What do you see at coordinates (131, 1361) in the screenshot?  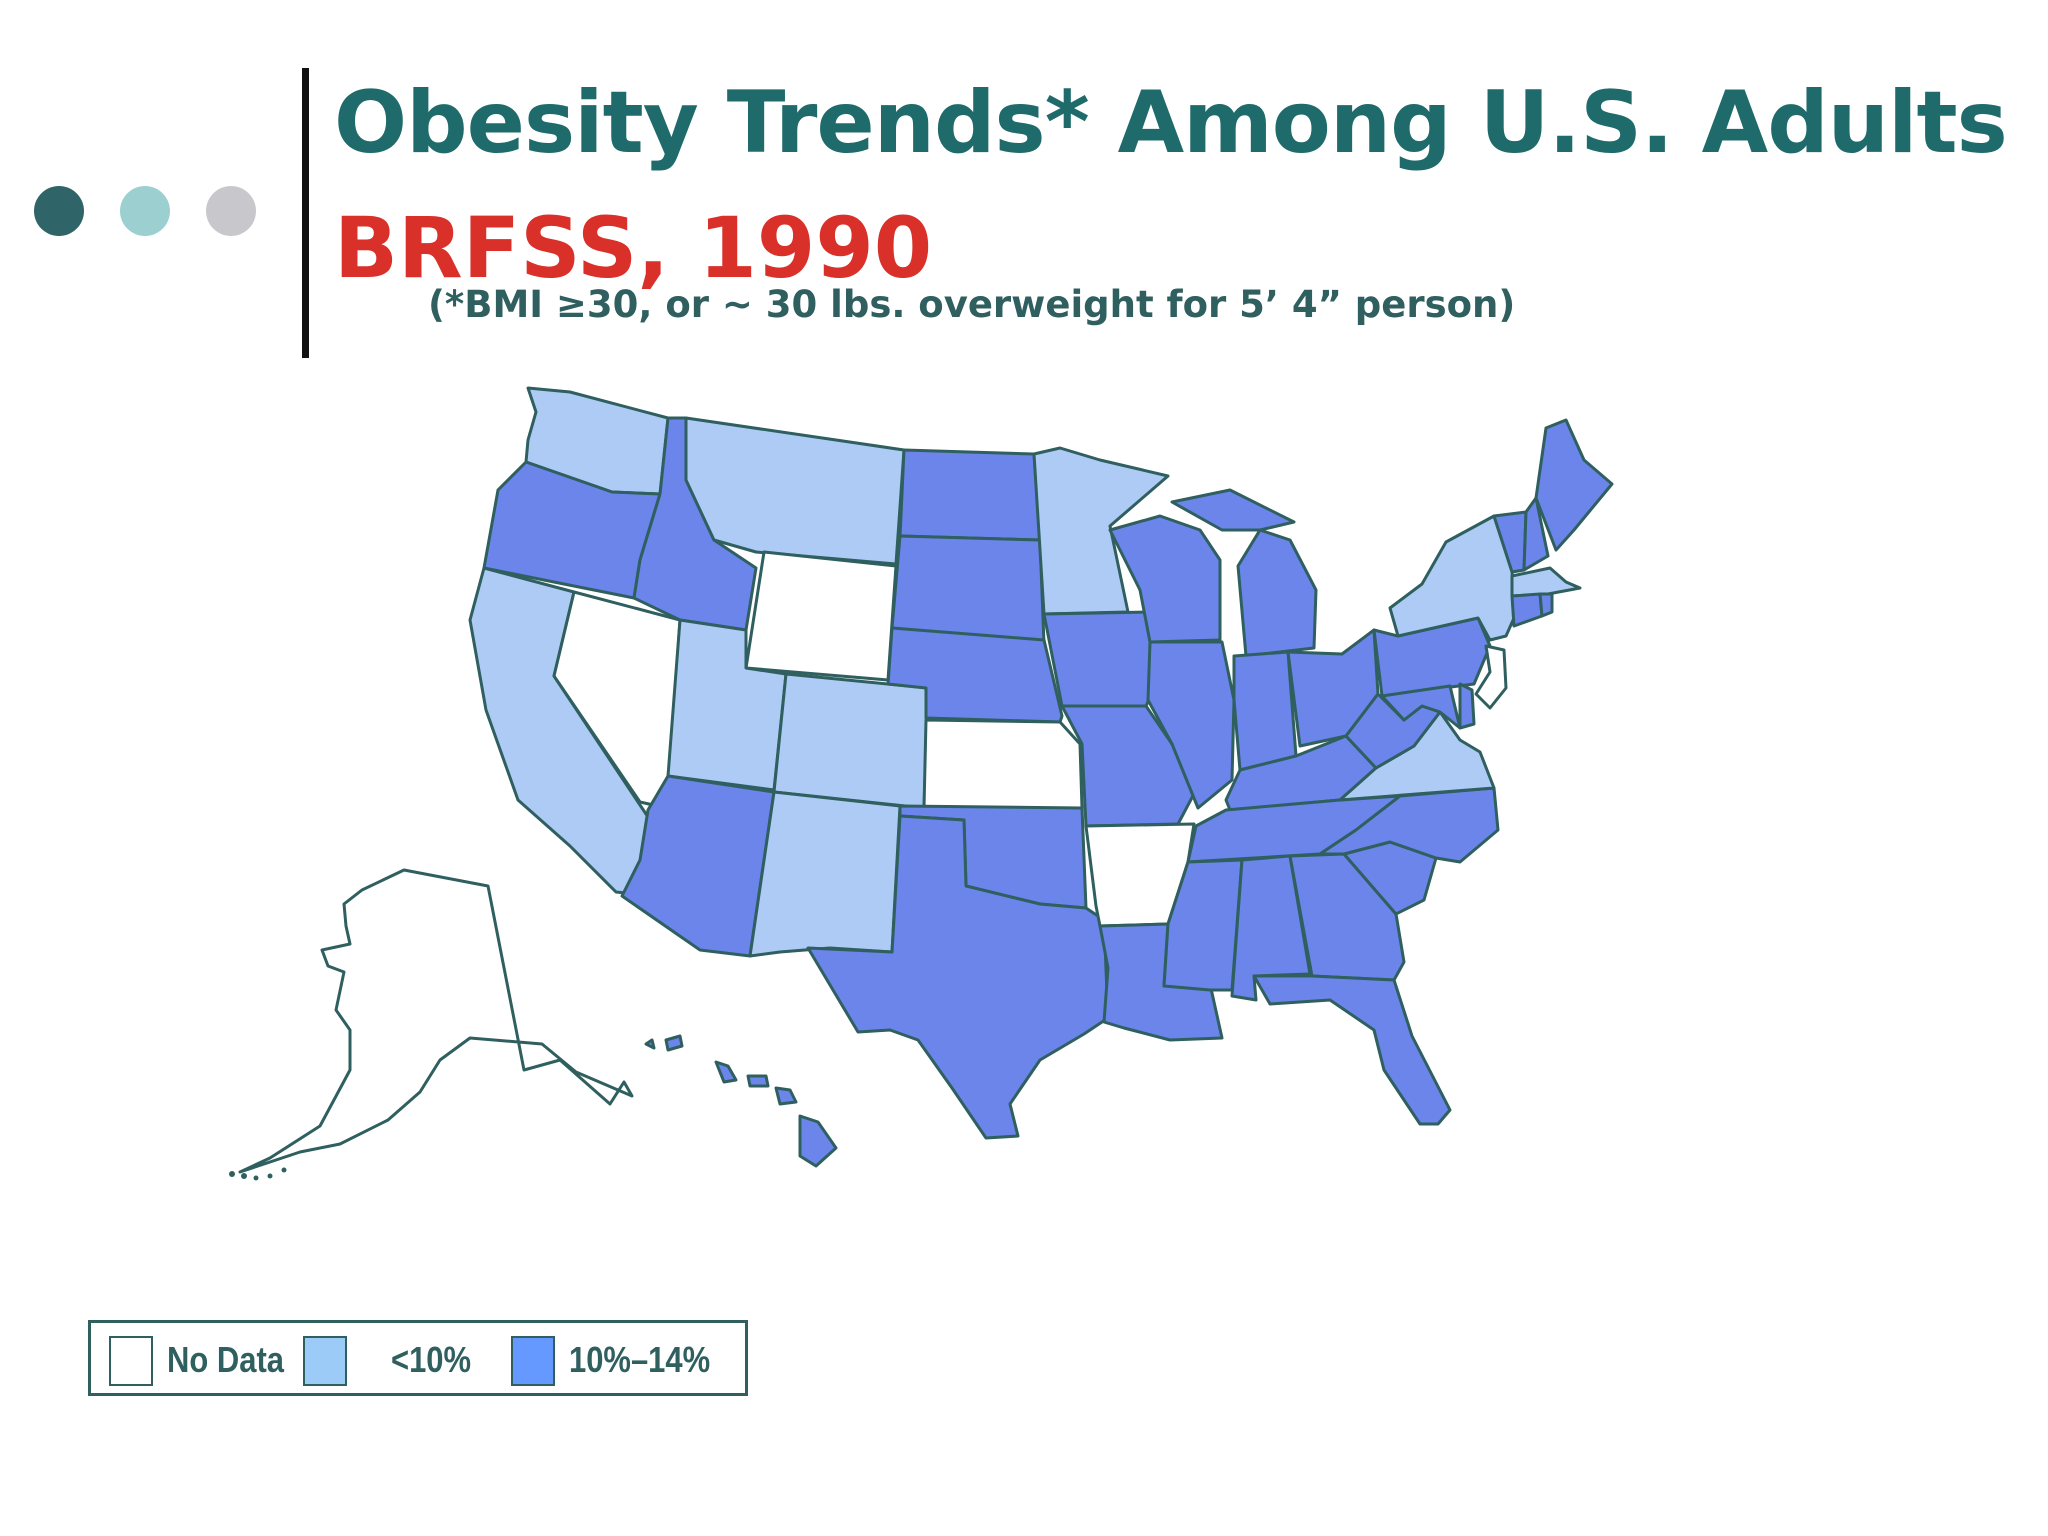 I see `legend-swatch-no-data` at bounding box center [131, 1361].